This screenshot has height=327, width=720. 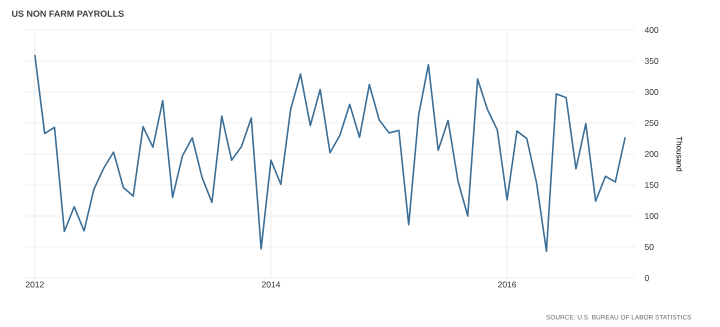 I want to click on y-tick-label: 50, so click(x=649, y=247).